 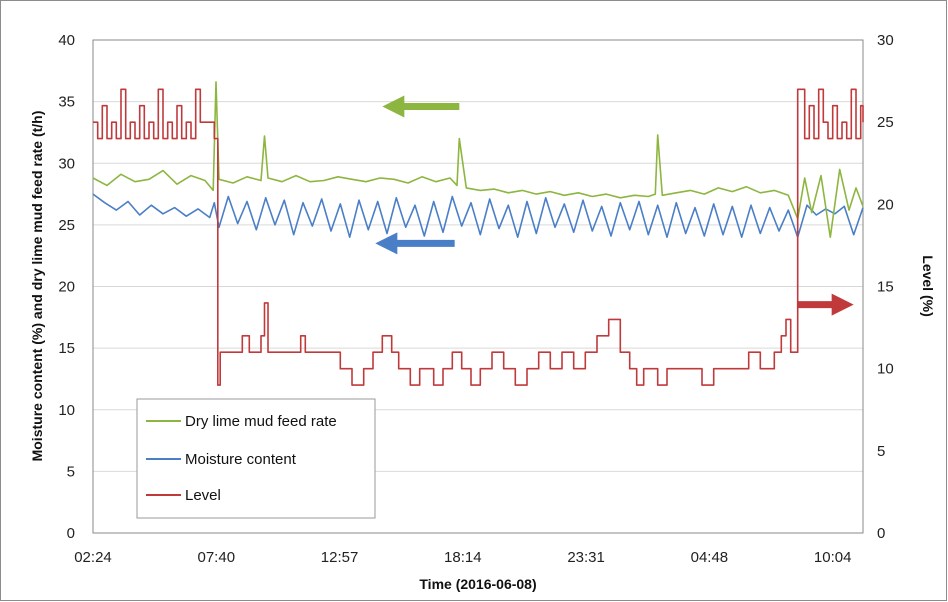 I want to click on right-tick-label: 0, so click(x=881, y=533).